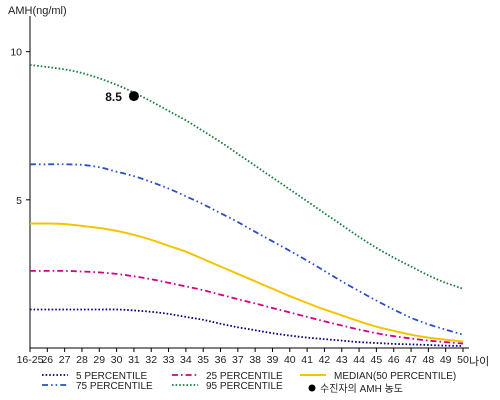  What do you see at coordinates (114, 386) in the screenshot?
I see `legend-label: 75 PERCENTILE` at bounding box center [114, 386].